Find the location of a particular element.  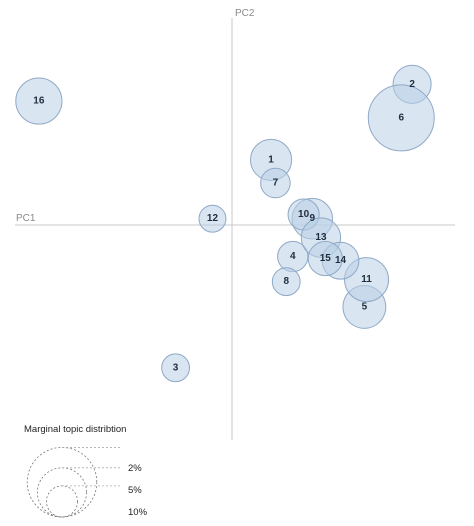

topic-label-12: 12 is located at coordinates (213, 218).